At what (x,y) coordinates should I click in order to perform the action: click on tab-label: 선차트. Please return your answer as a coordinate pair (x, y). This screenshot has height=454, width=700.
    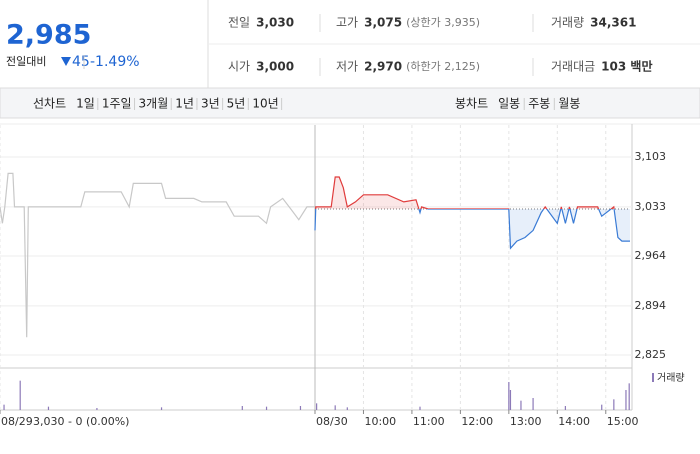
    Looking at the image, I should click on (49, 104).